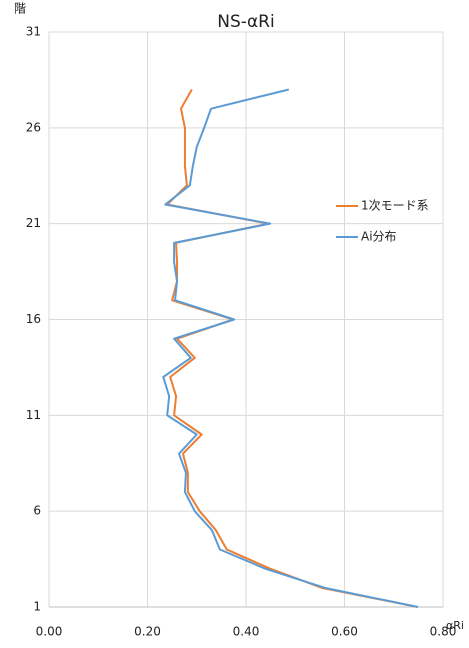 The image size is (469, 648). I want to click on y-tick-label: 6, so click(37, 511).